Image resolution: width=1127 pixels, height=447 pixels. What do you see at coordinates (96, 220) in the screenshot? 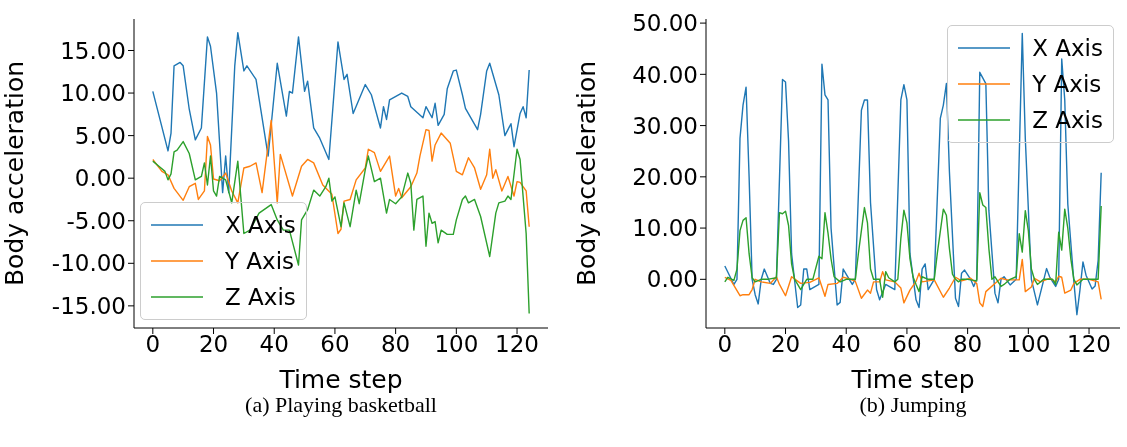
I see `y-tick-label: -5.00` at bounding box center [96, 220].